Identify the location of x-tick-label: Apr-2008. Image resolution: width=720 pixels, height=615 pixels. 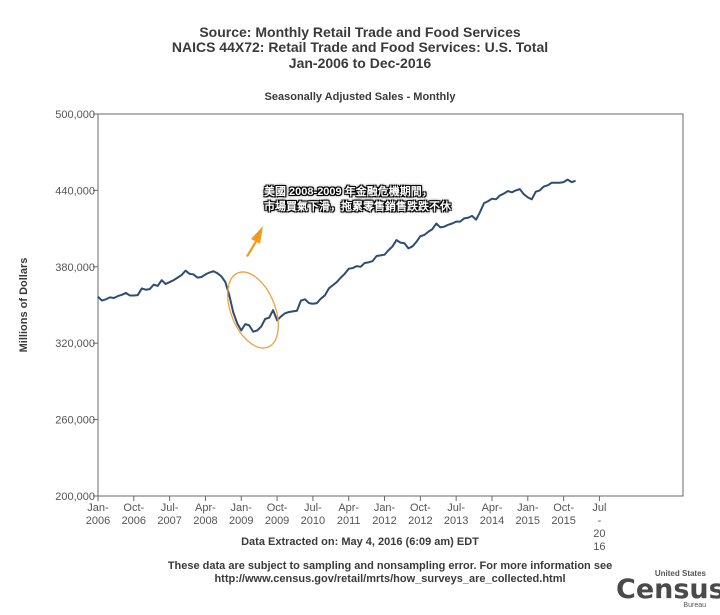
(205, 514).